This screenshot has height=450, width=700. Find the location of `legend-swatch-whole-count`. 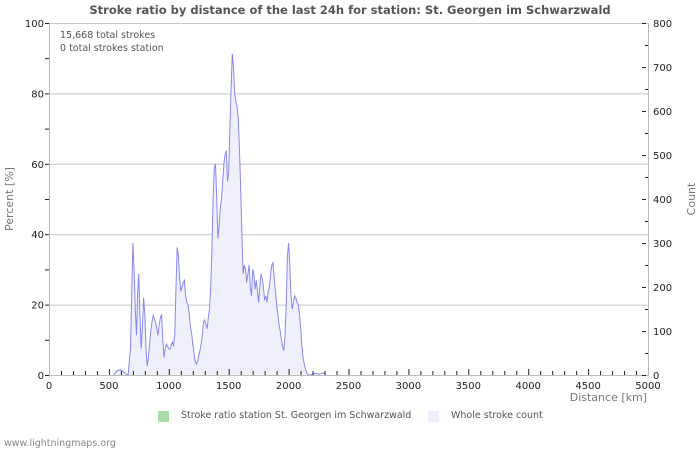

legend-swatch-whole-count is located at coordinates (433, 416).